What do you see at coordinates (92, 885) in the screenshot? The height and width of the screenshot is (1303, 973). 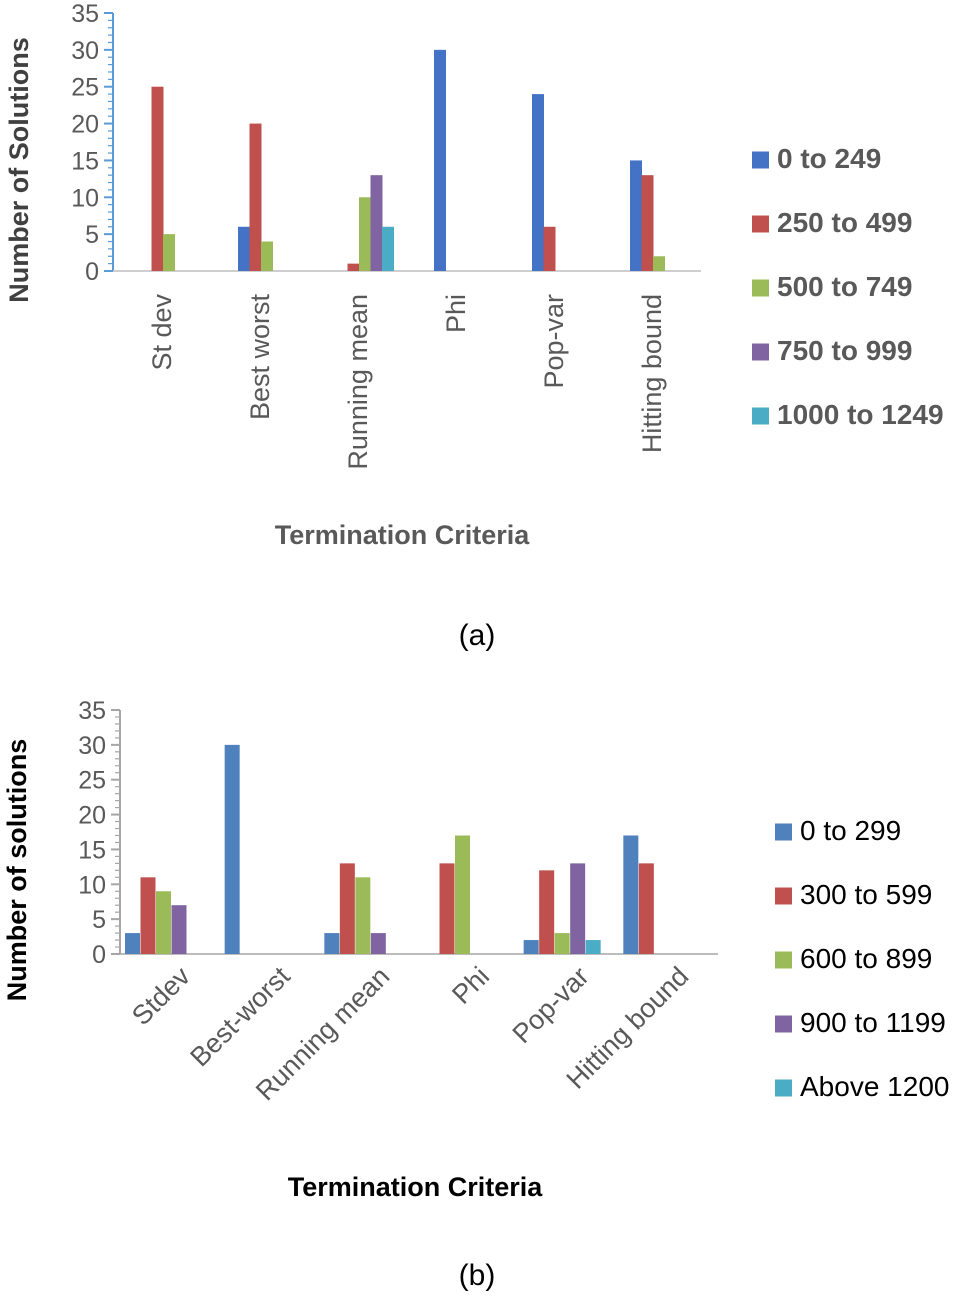 I see `chart-b-ytick-label: 10` at bounding box center [92, 885].